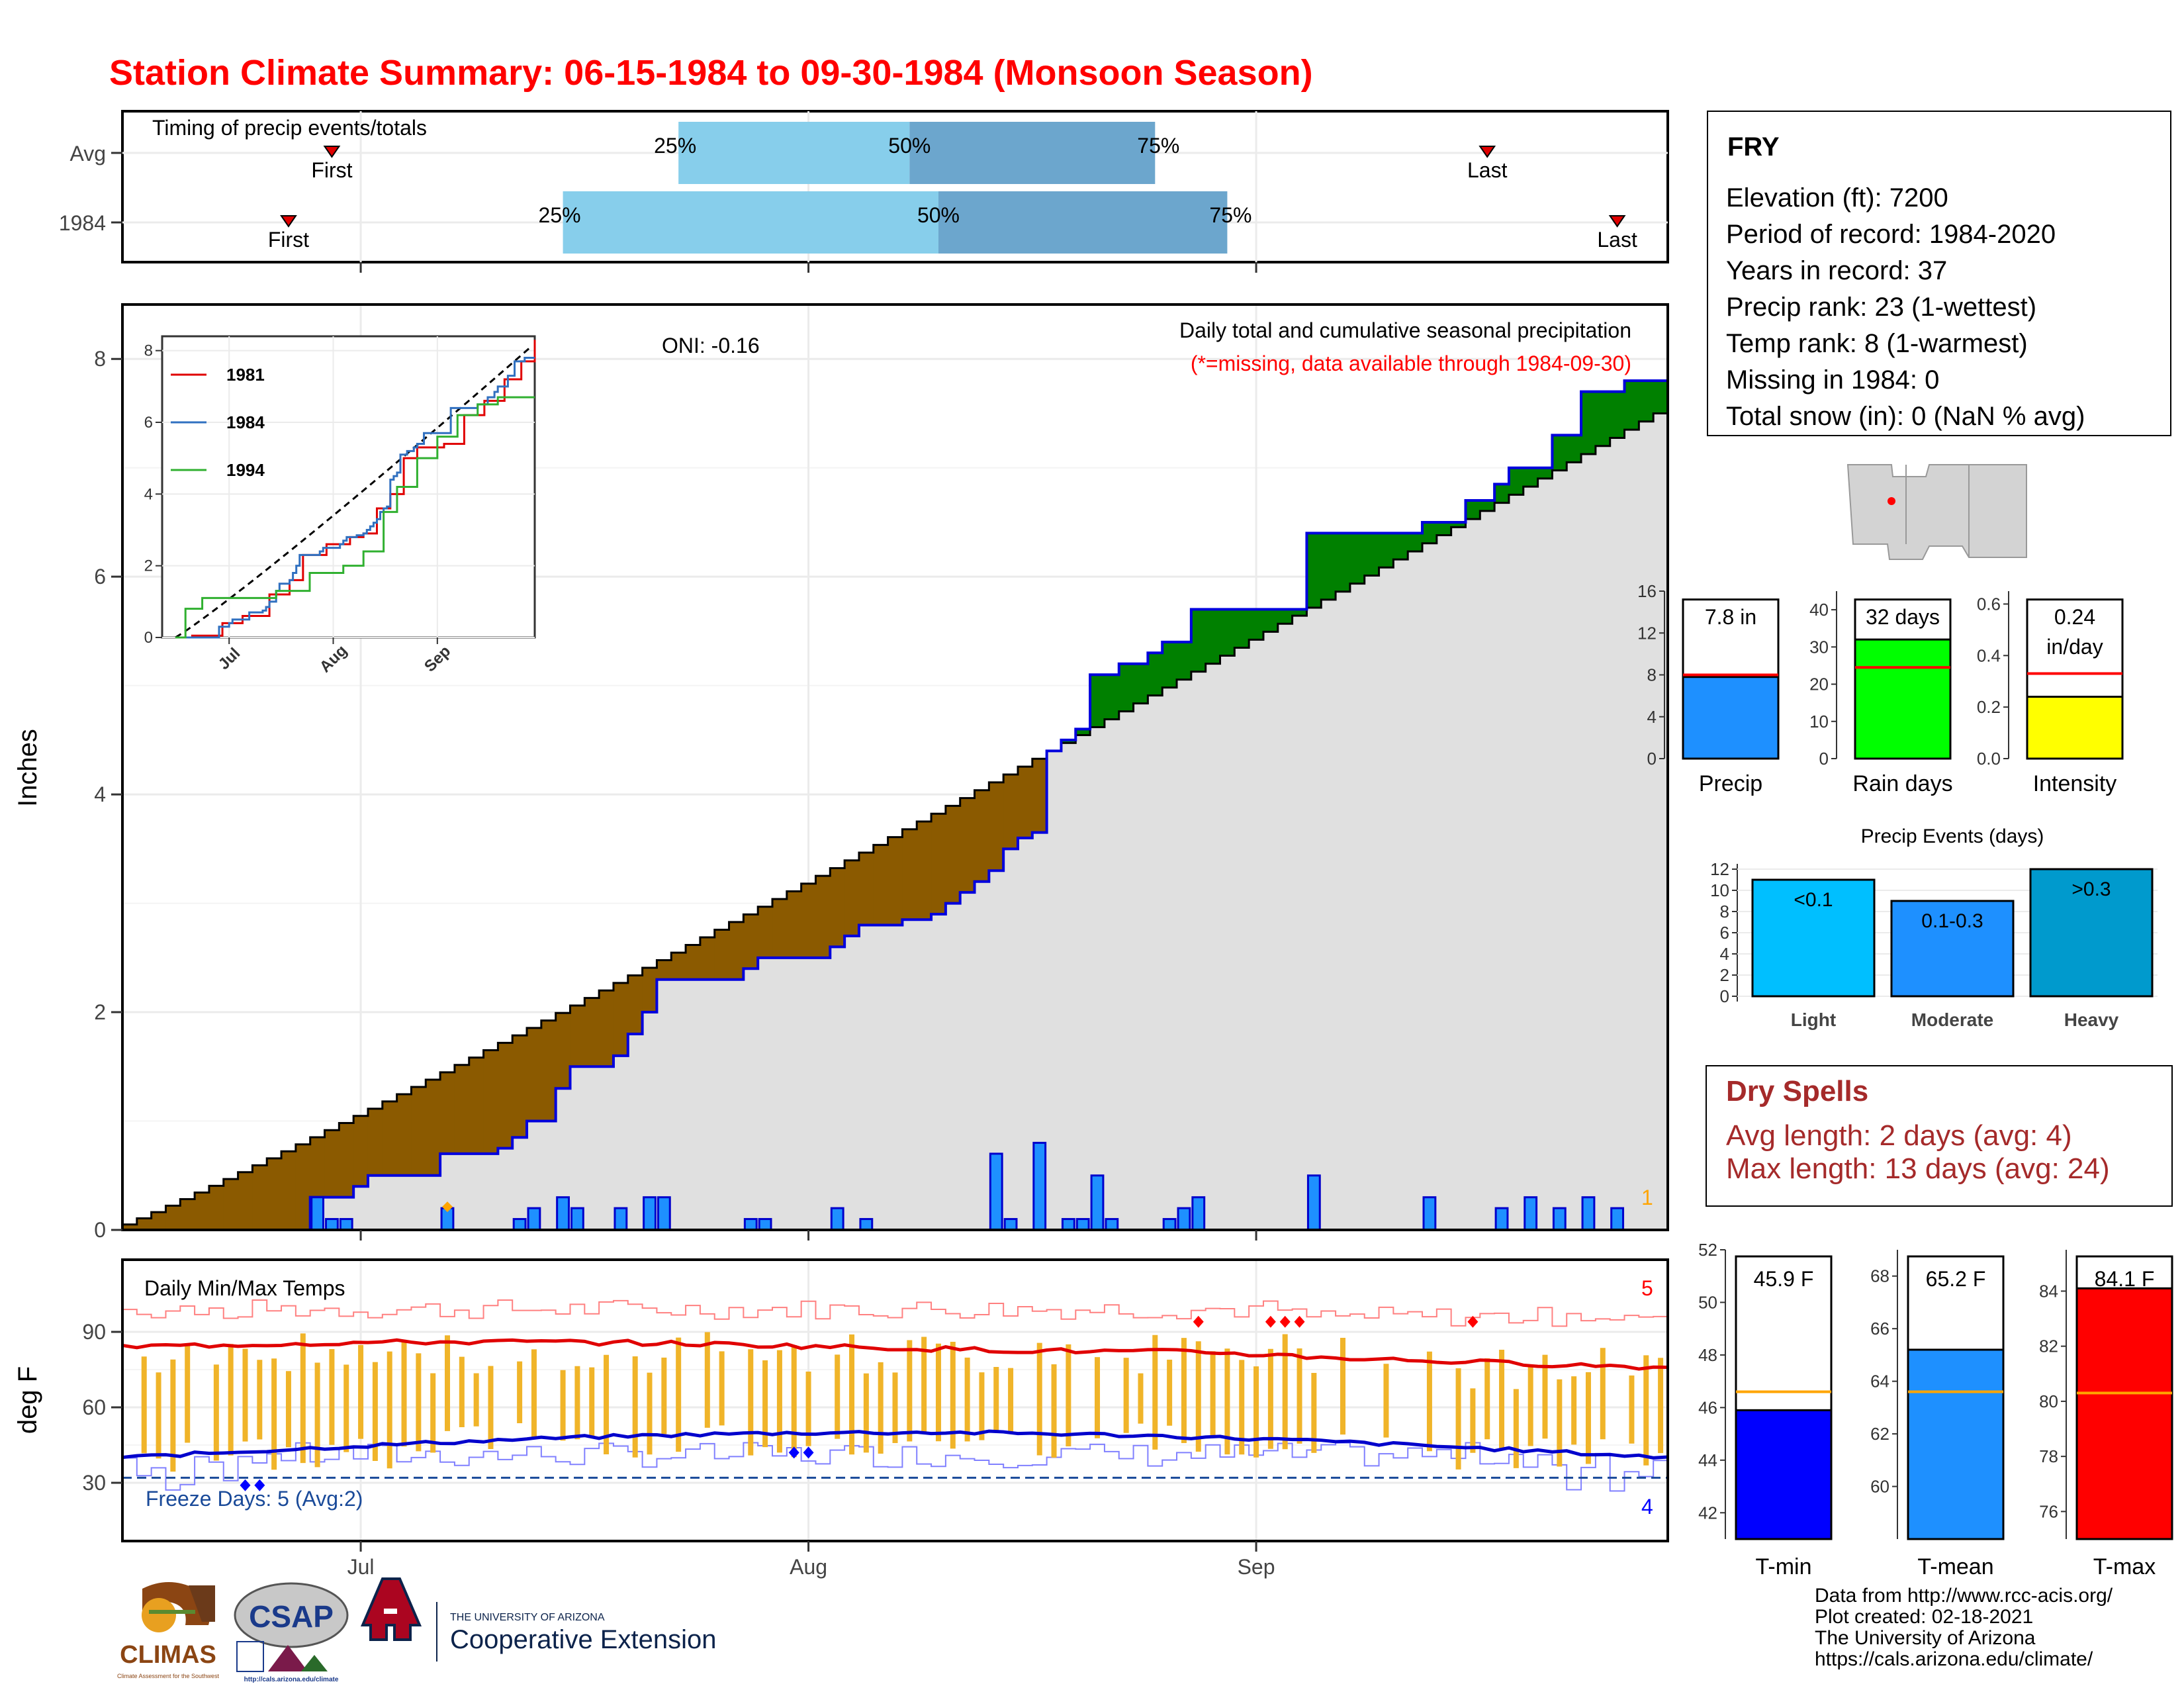 The width and height of the screenshot is (2184, 1688). What do you see at coordinates (1918, 1168) in the screenshot?
I see `dry-spells-max: Max length: 13 days (avg: 24)` at bounding box center [1918, 1168].